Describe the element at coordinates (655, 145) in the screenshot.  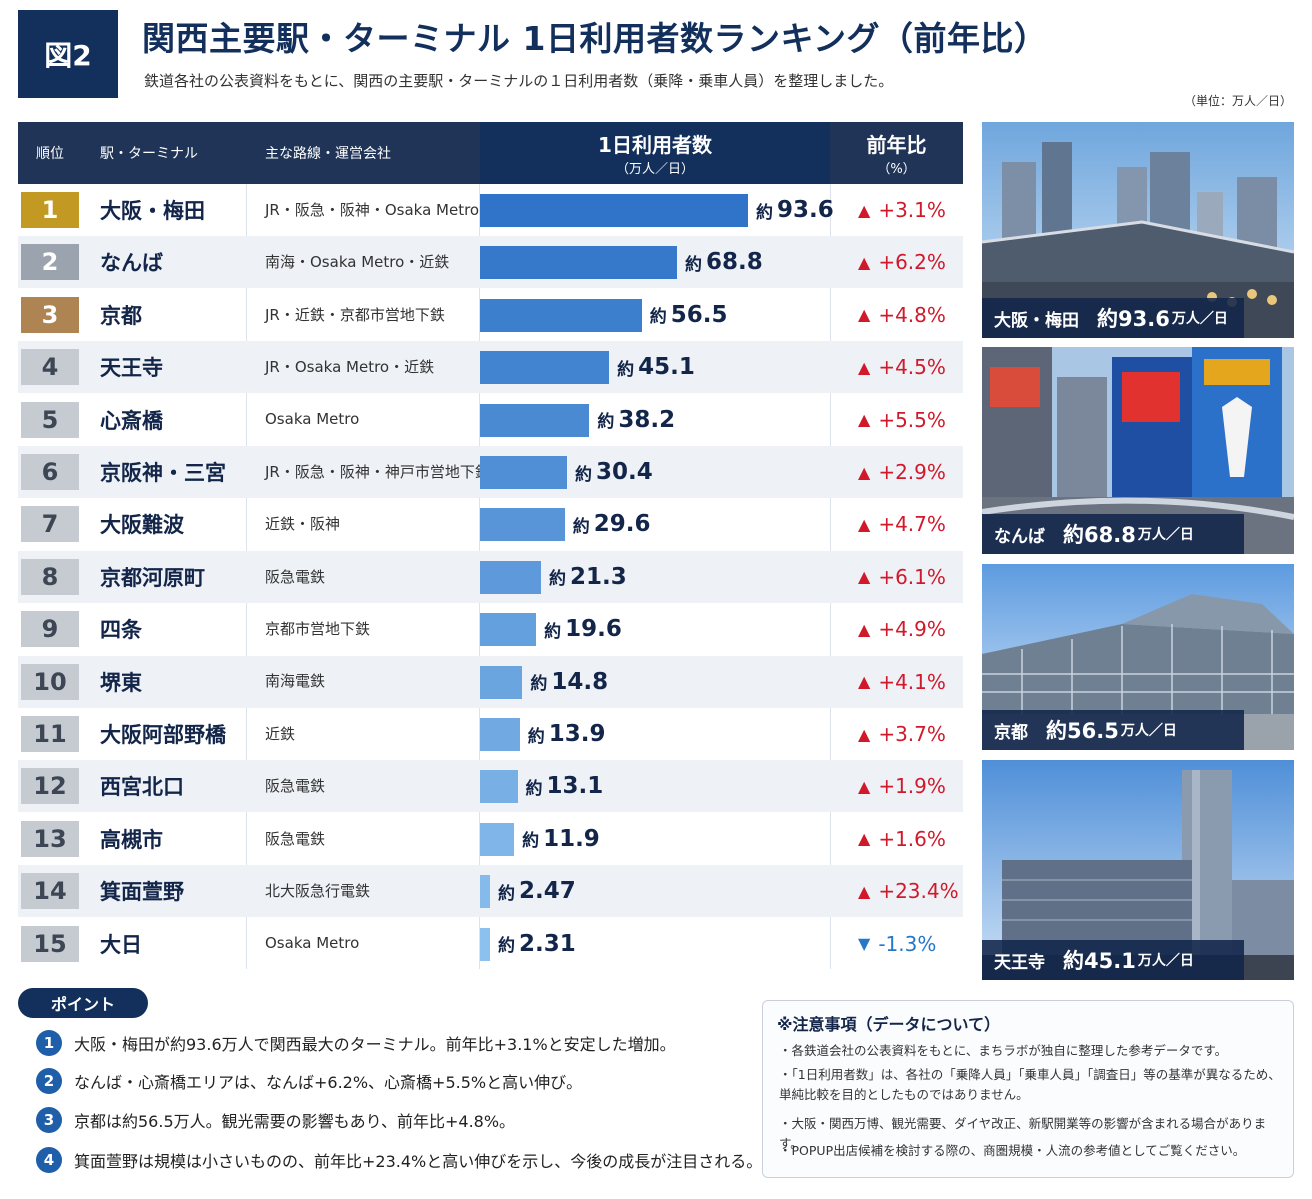
I see `header-metric-label: 1日利用者数` at that location.